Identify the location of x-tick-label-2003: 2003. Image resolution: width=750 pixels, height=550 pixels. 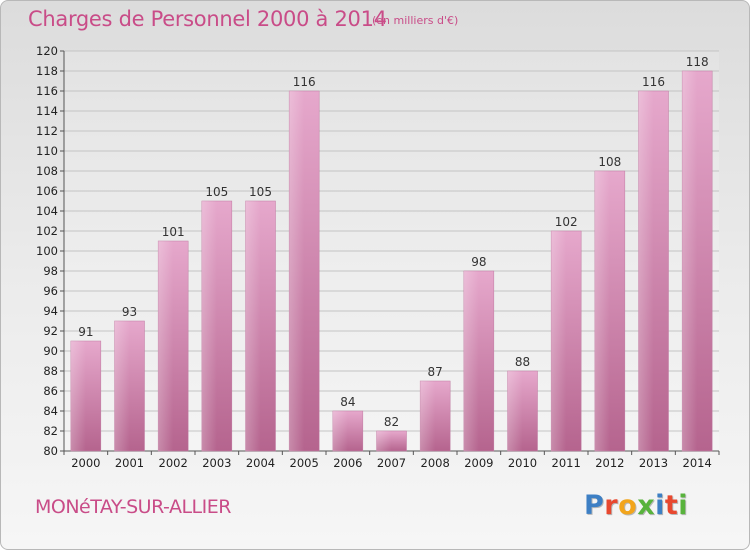
(216, 463).